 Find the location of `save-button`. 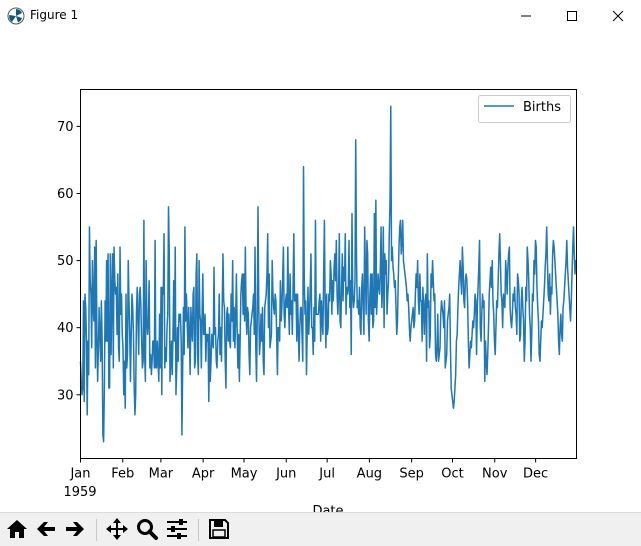

save-button is located at coordinates (219, 529).